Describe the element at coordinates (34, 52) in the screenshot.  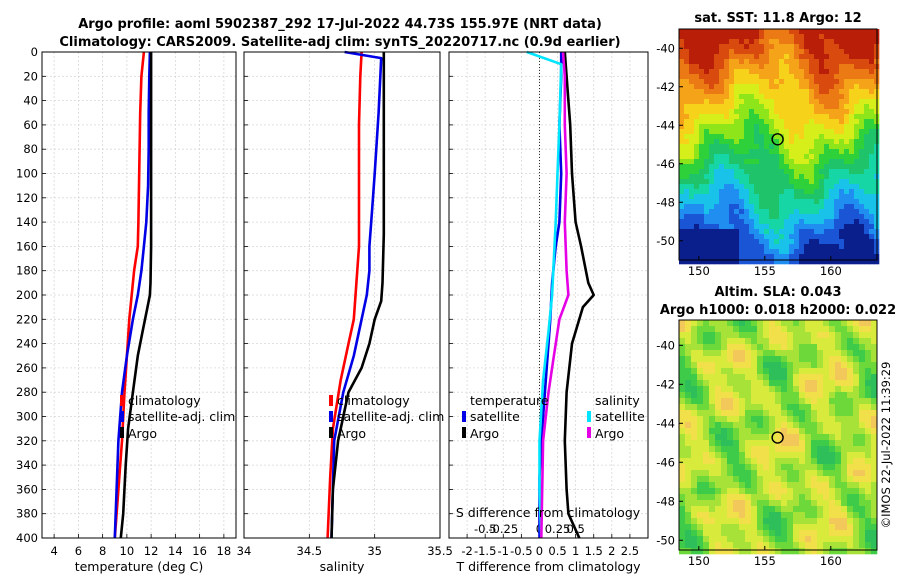
I see `y-tick-label: 0` at that location.